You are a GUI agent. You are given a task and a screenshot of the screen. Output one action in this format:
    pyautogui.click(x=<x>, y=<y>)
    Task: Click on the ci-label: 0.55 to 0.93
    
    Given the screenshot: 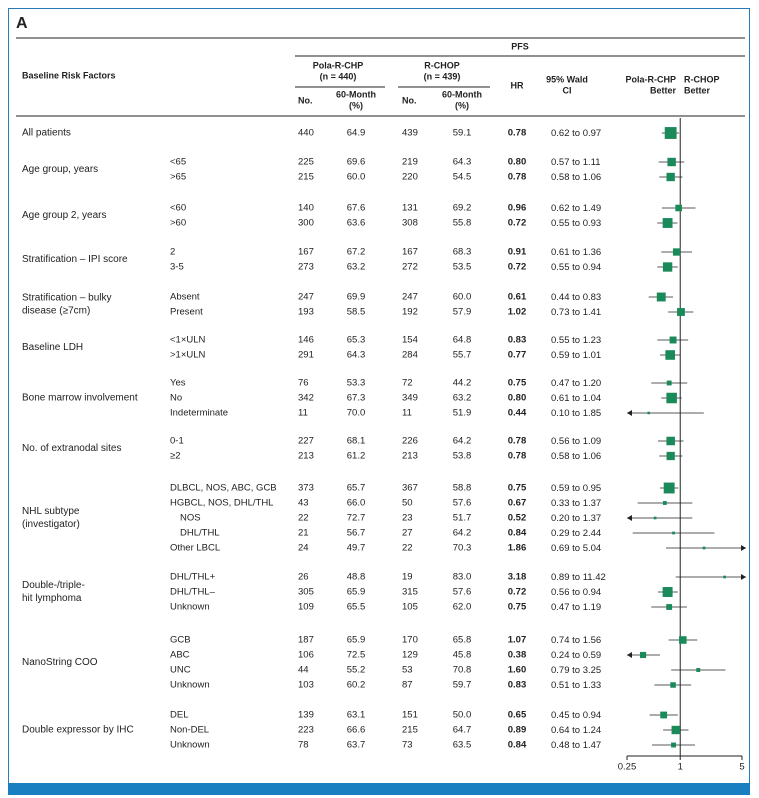 What is the action you would take?
    pyautogui.click(x=576, y=223)
    